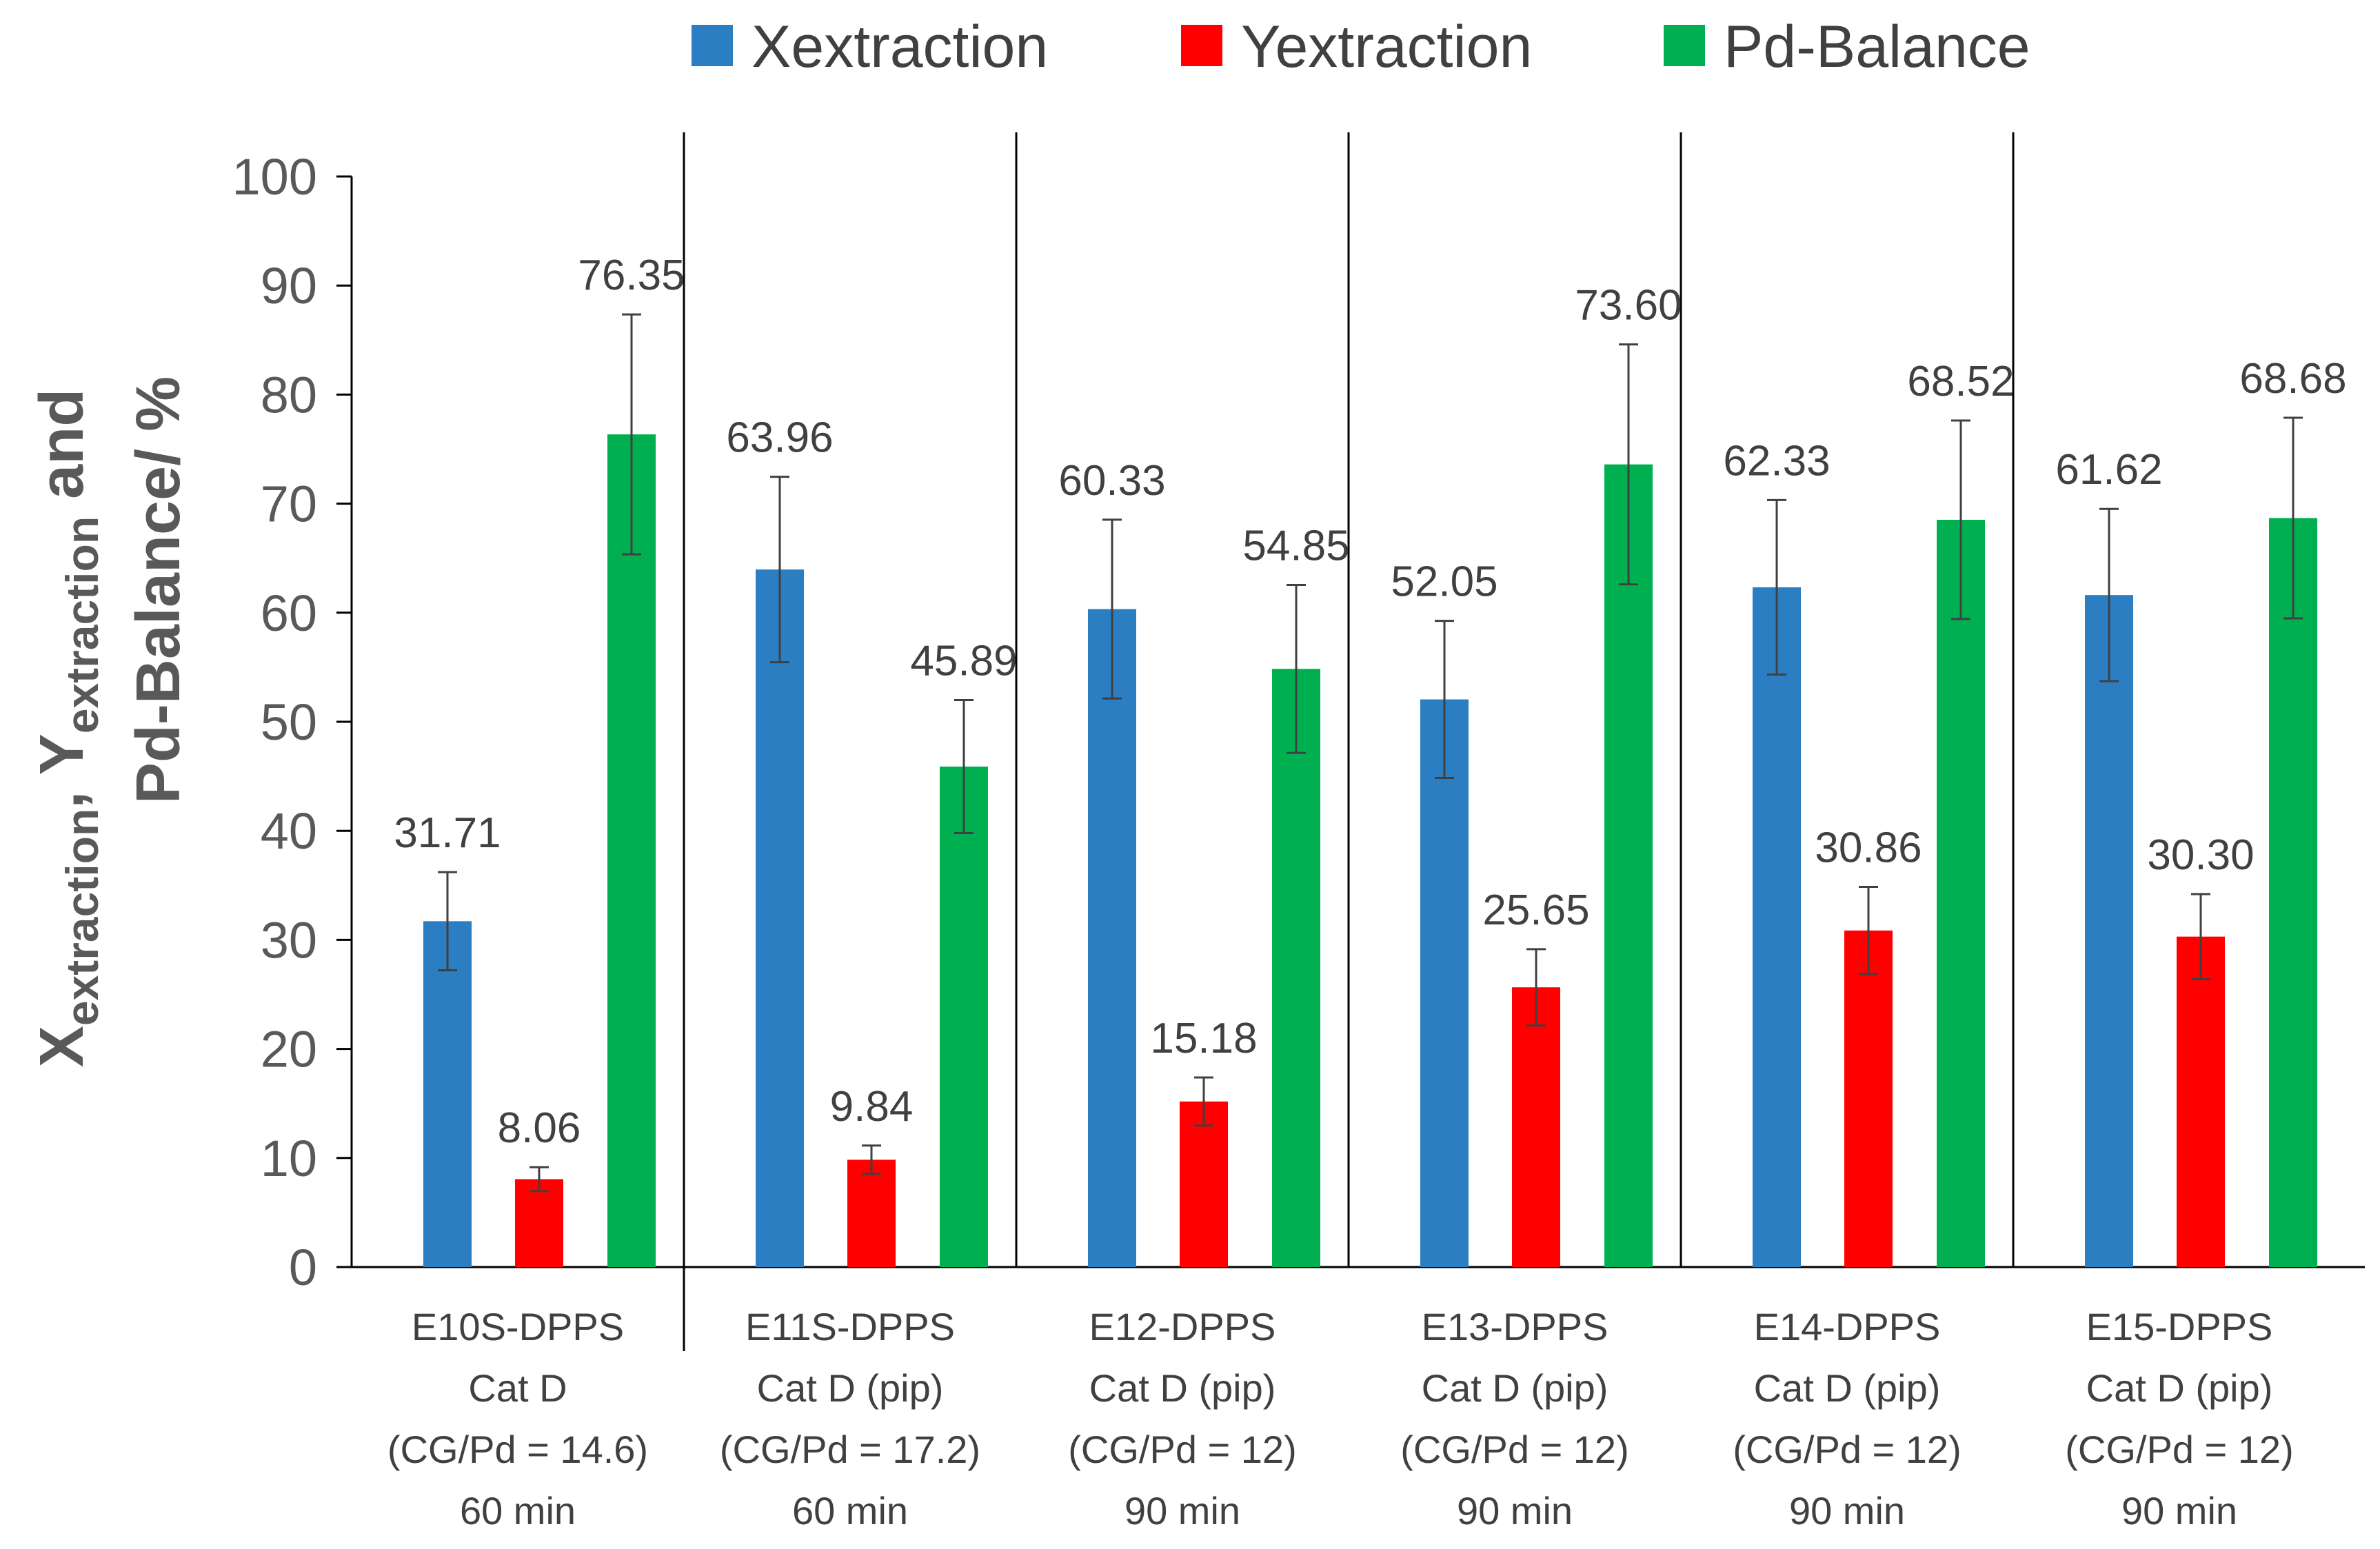 This screenshot has width=2380, height=1549. What do you see at coordinates (779, 438) in the screenshot?
I see `data-label-xextraction-2: 63.96` at bounding box center [779, 438].